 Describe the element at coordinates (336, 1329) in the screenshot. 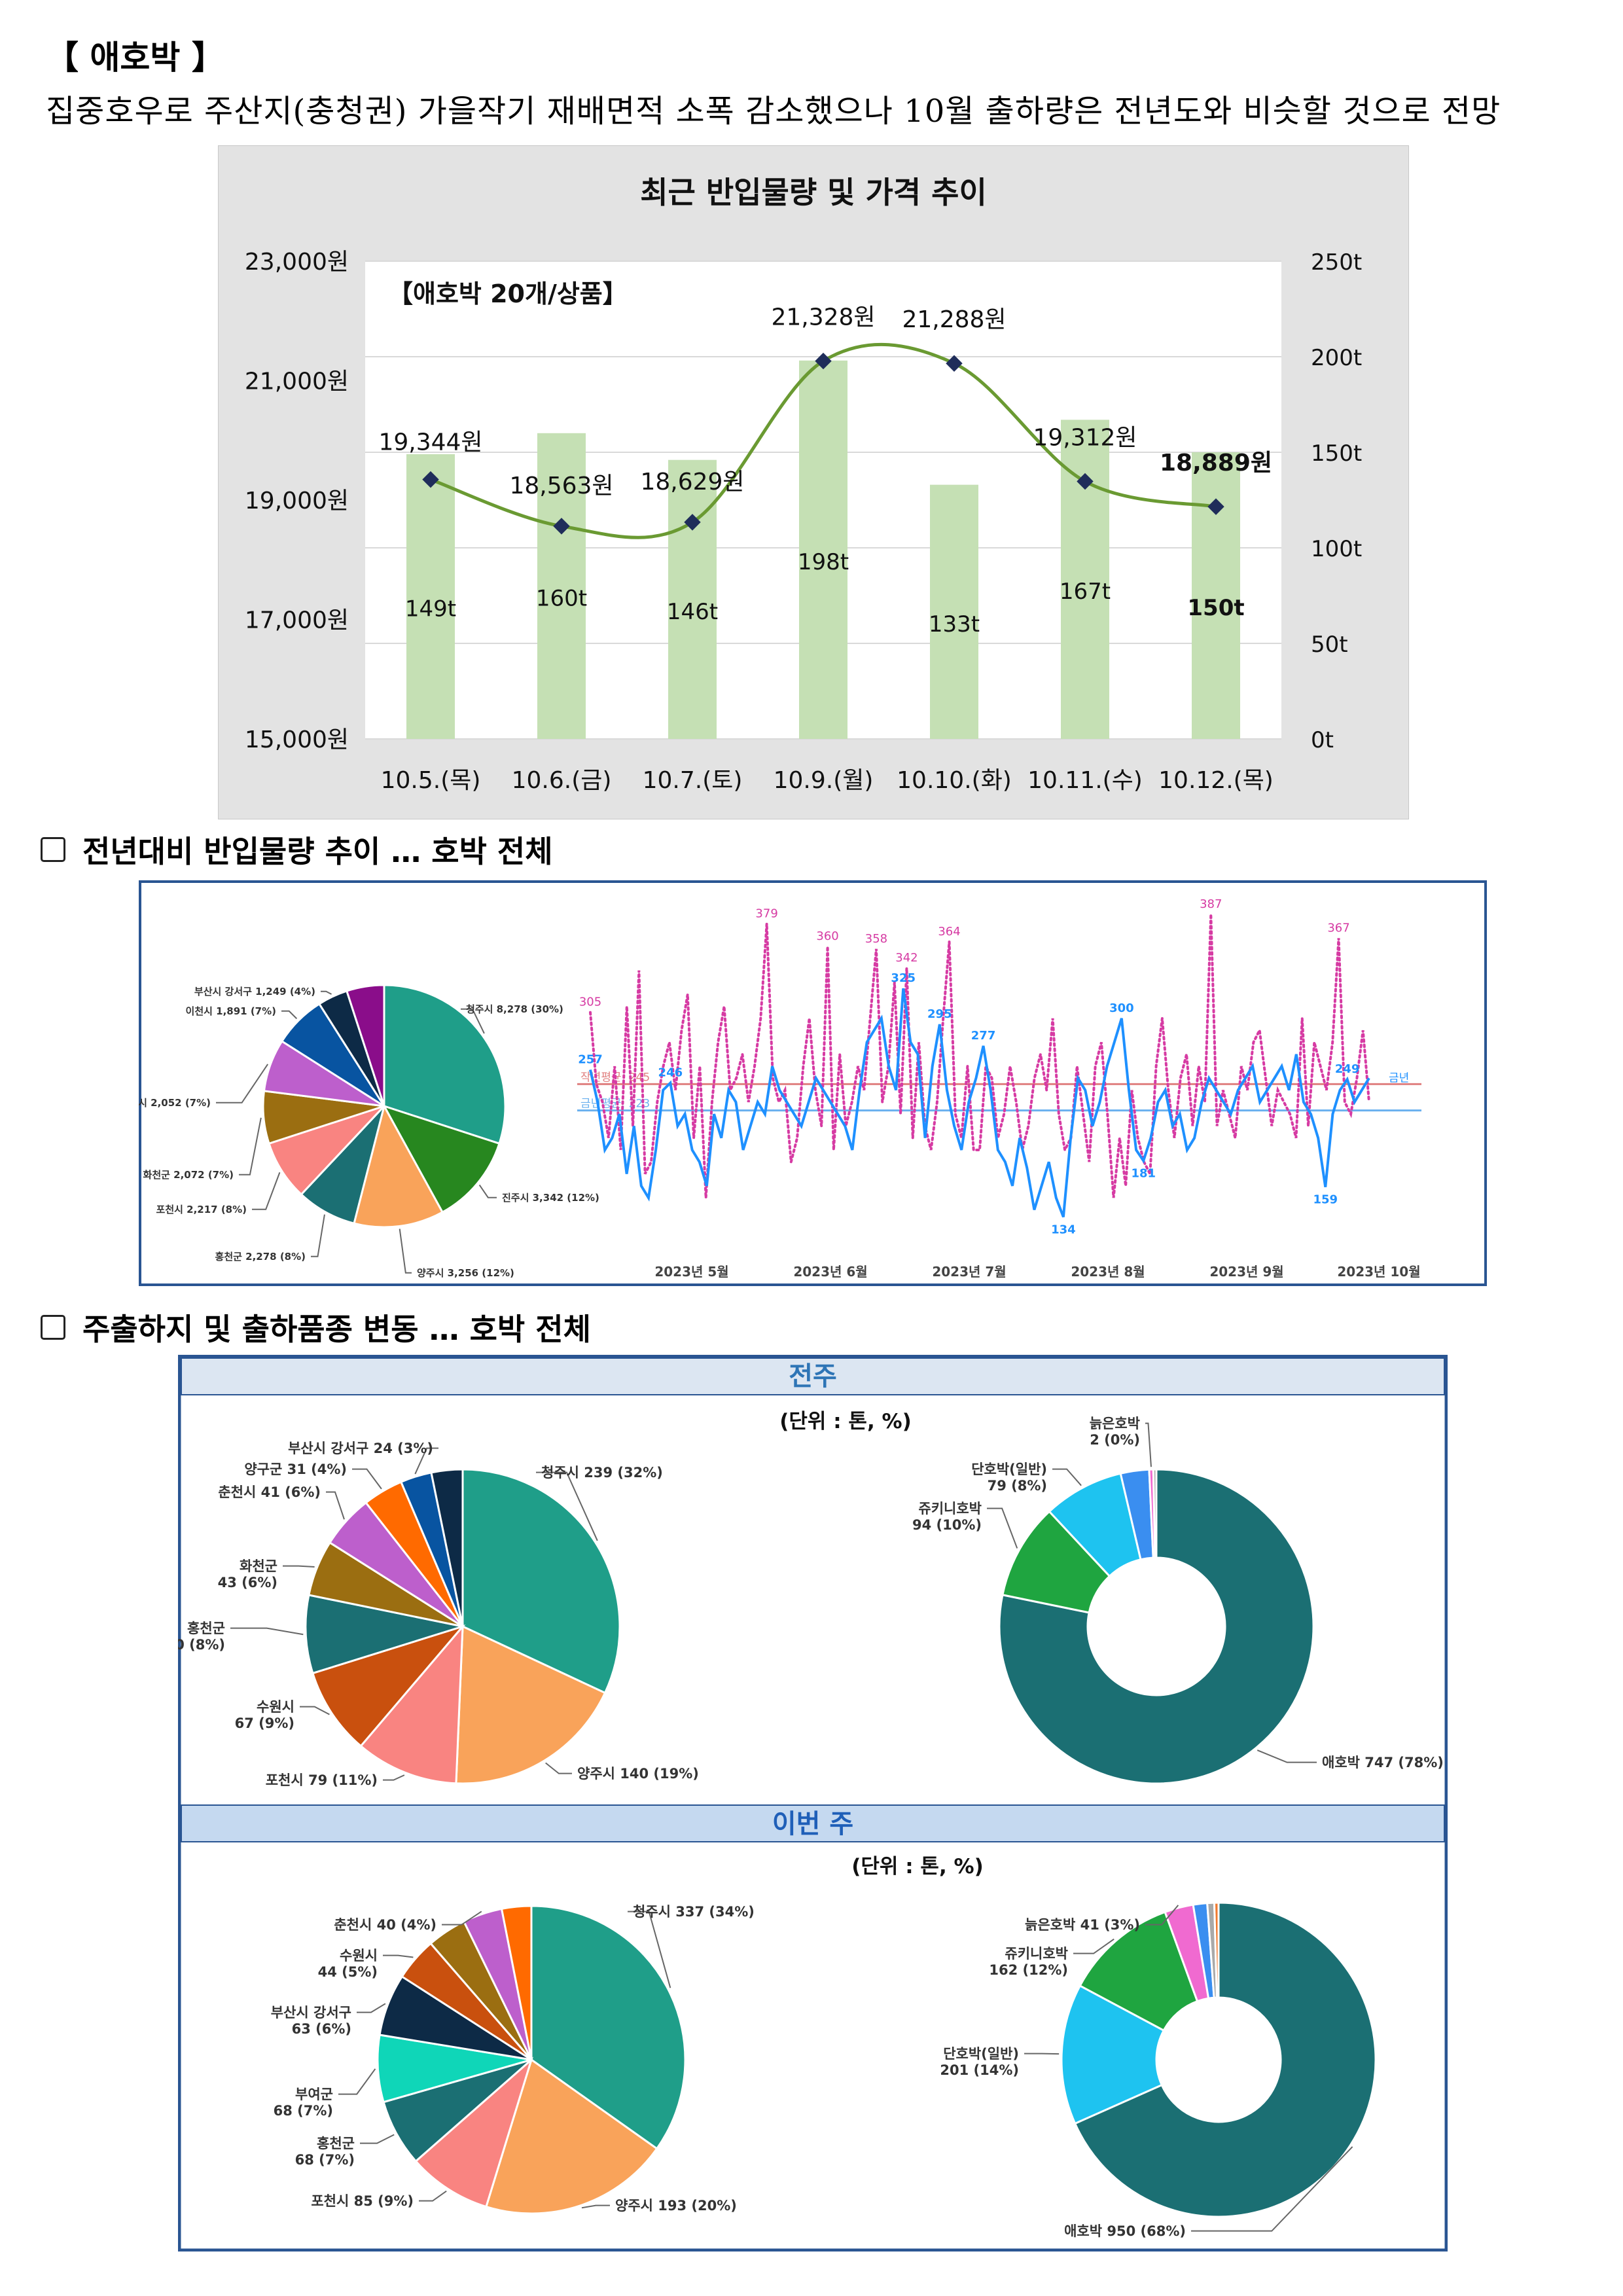

I see `section3-title: 주출하지 및 출하품종 변동 … 호박 전체` at that location.